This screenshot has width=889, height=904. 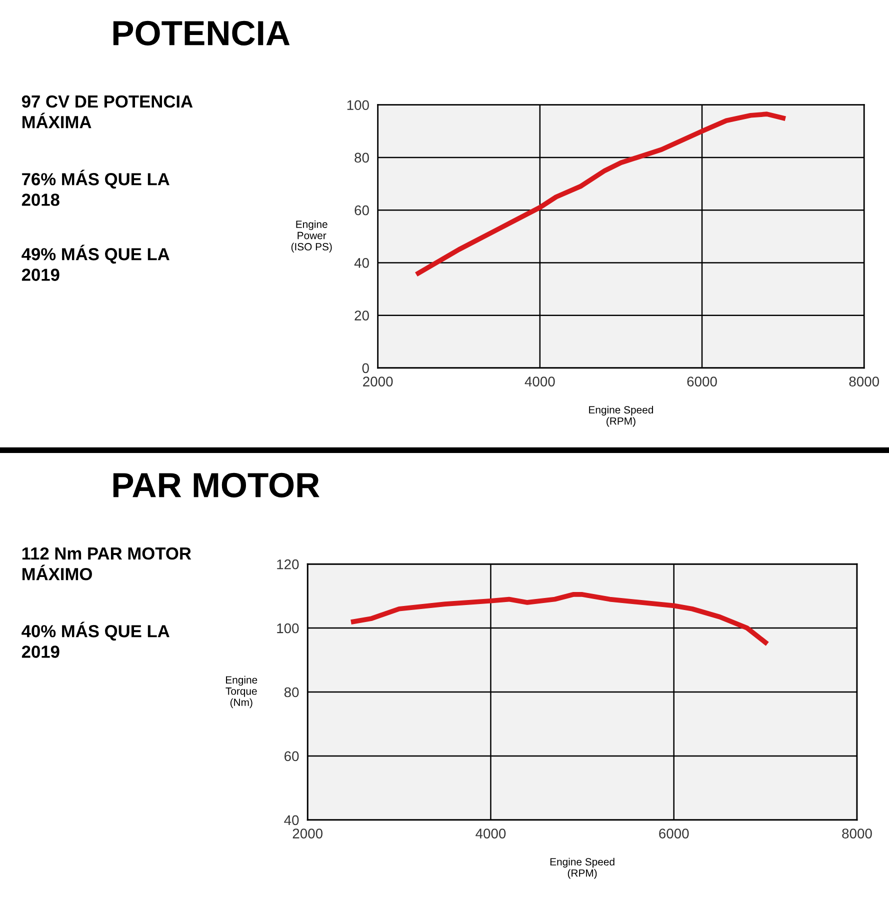 I want to click on text: 40% MÁS QUE LA 2019, so click(x=96, y=640).